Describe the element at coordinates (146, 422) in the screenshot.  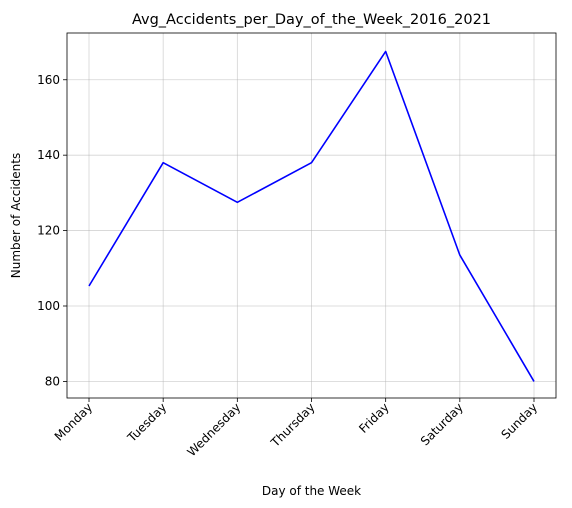
I see `x-tick-label: Tuesday` at that location.